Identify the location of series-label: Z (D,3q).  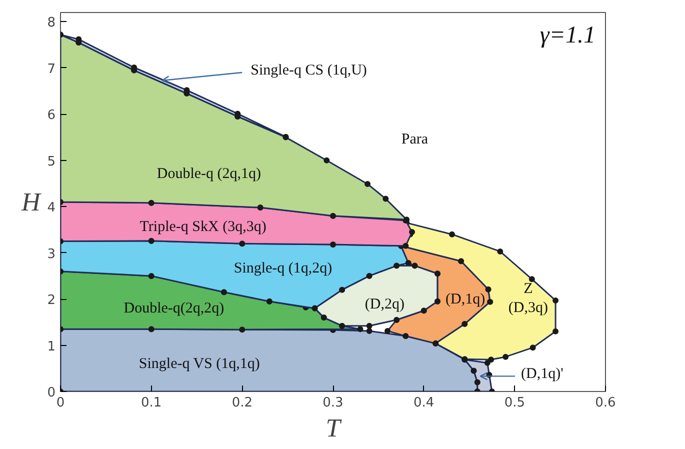
(528, 298).